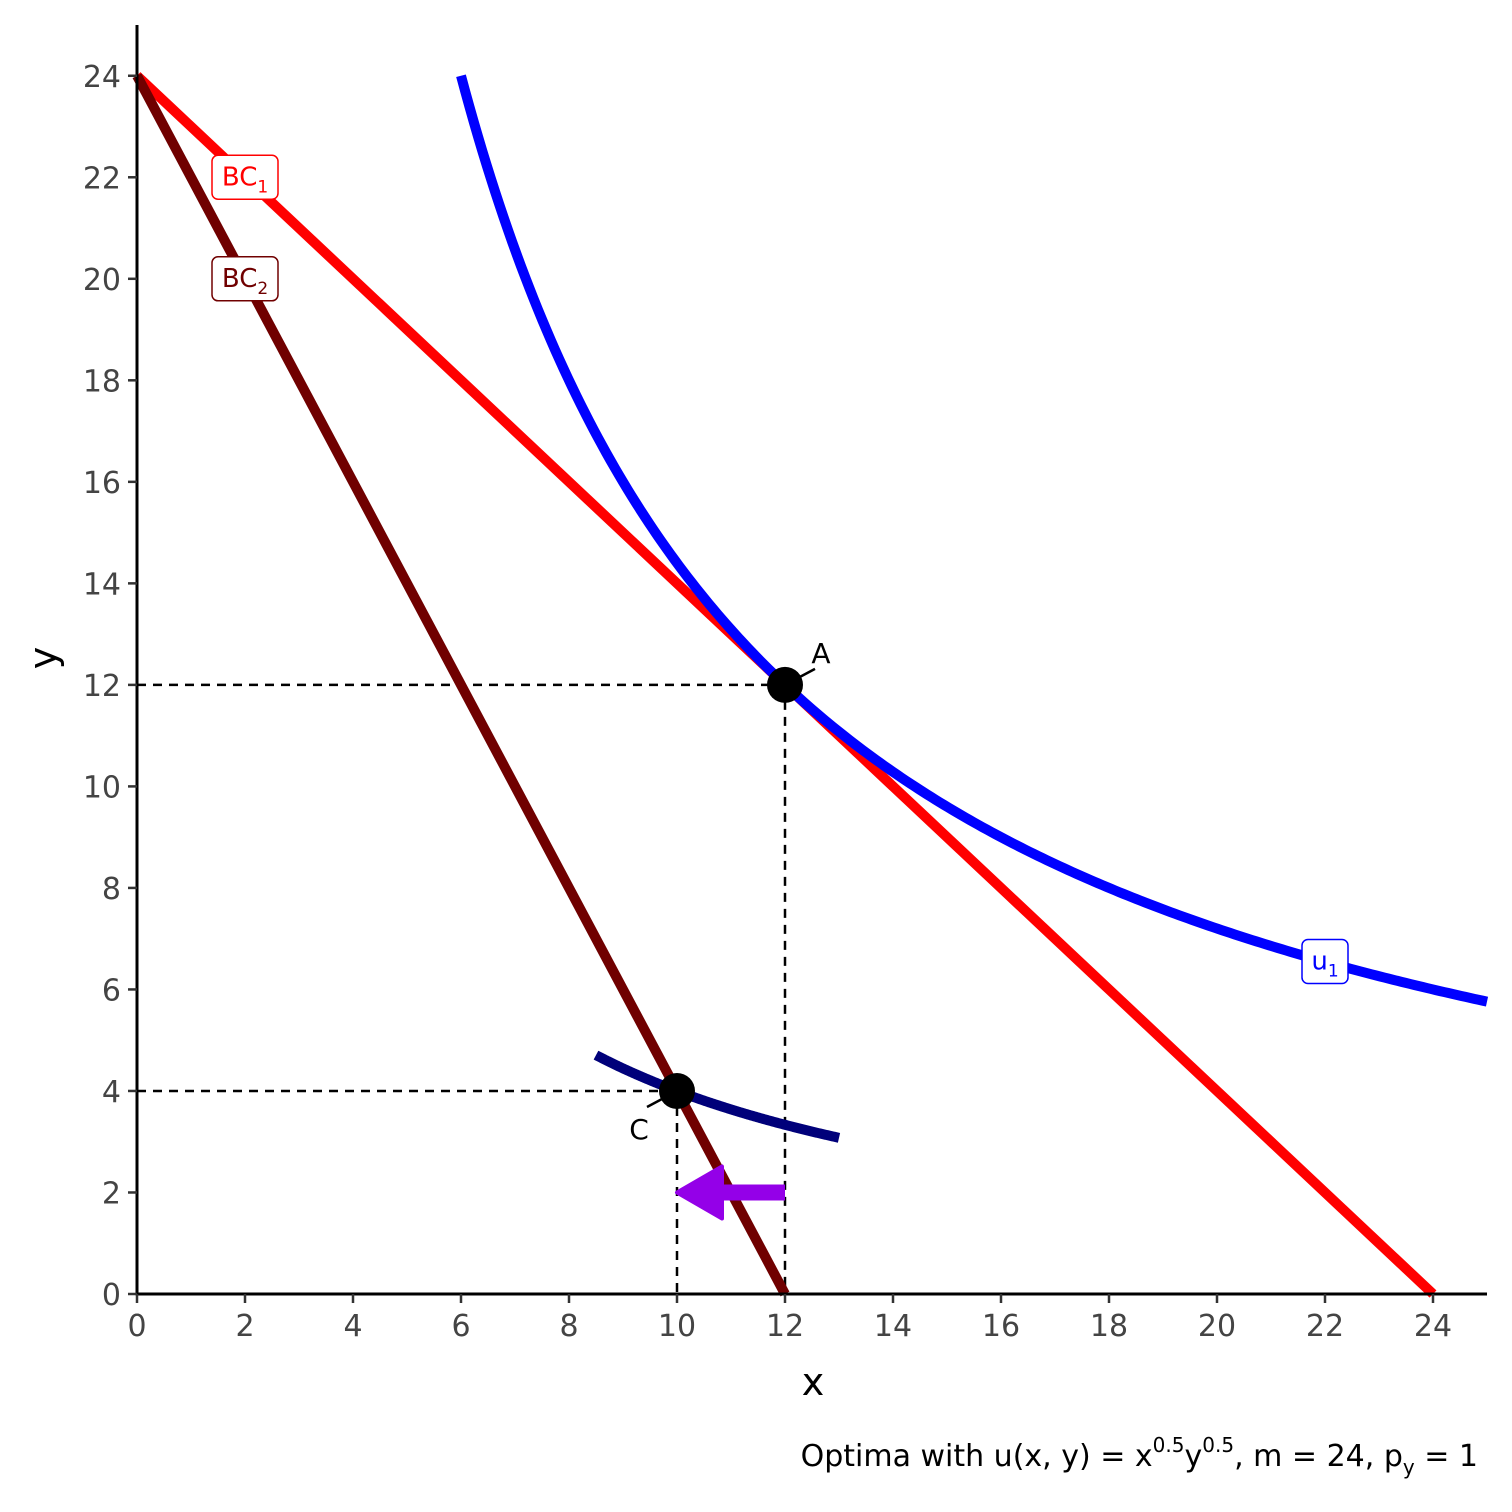 The width and height of the screenshot is (1512, 1512). I want to click on x-tick-label: 14, so click(893, 1326).